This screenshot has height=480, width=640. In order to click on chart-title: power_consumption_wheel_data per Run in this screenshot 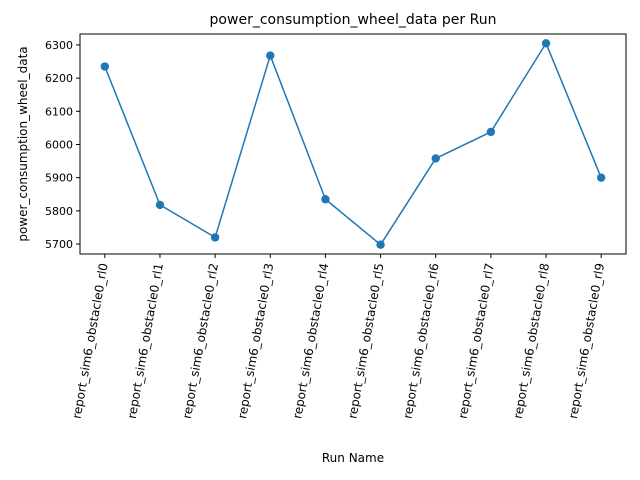, I will do `click(353, 20)`.